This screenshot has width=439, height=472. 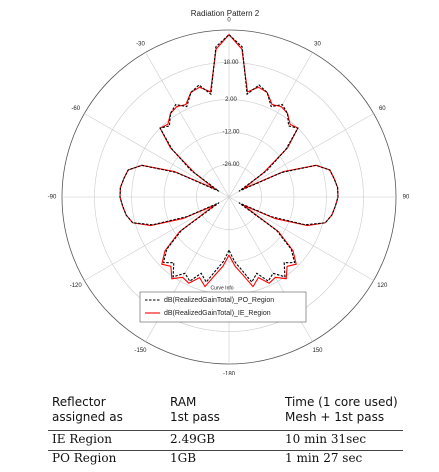 What do you see at coordinates (231, 100) in the screenshot?
I see `r-tick-label: 2.00` at bounding box center [231, 100].